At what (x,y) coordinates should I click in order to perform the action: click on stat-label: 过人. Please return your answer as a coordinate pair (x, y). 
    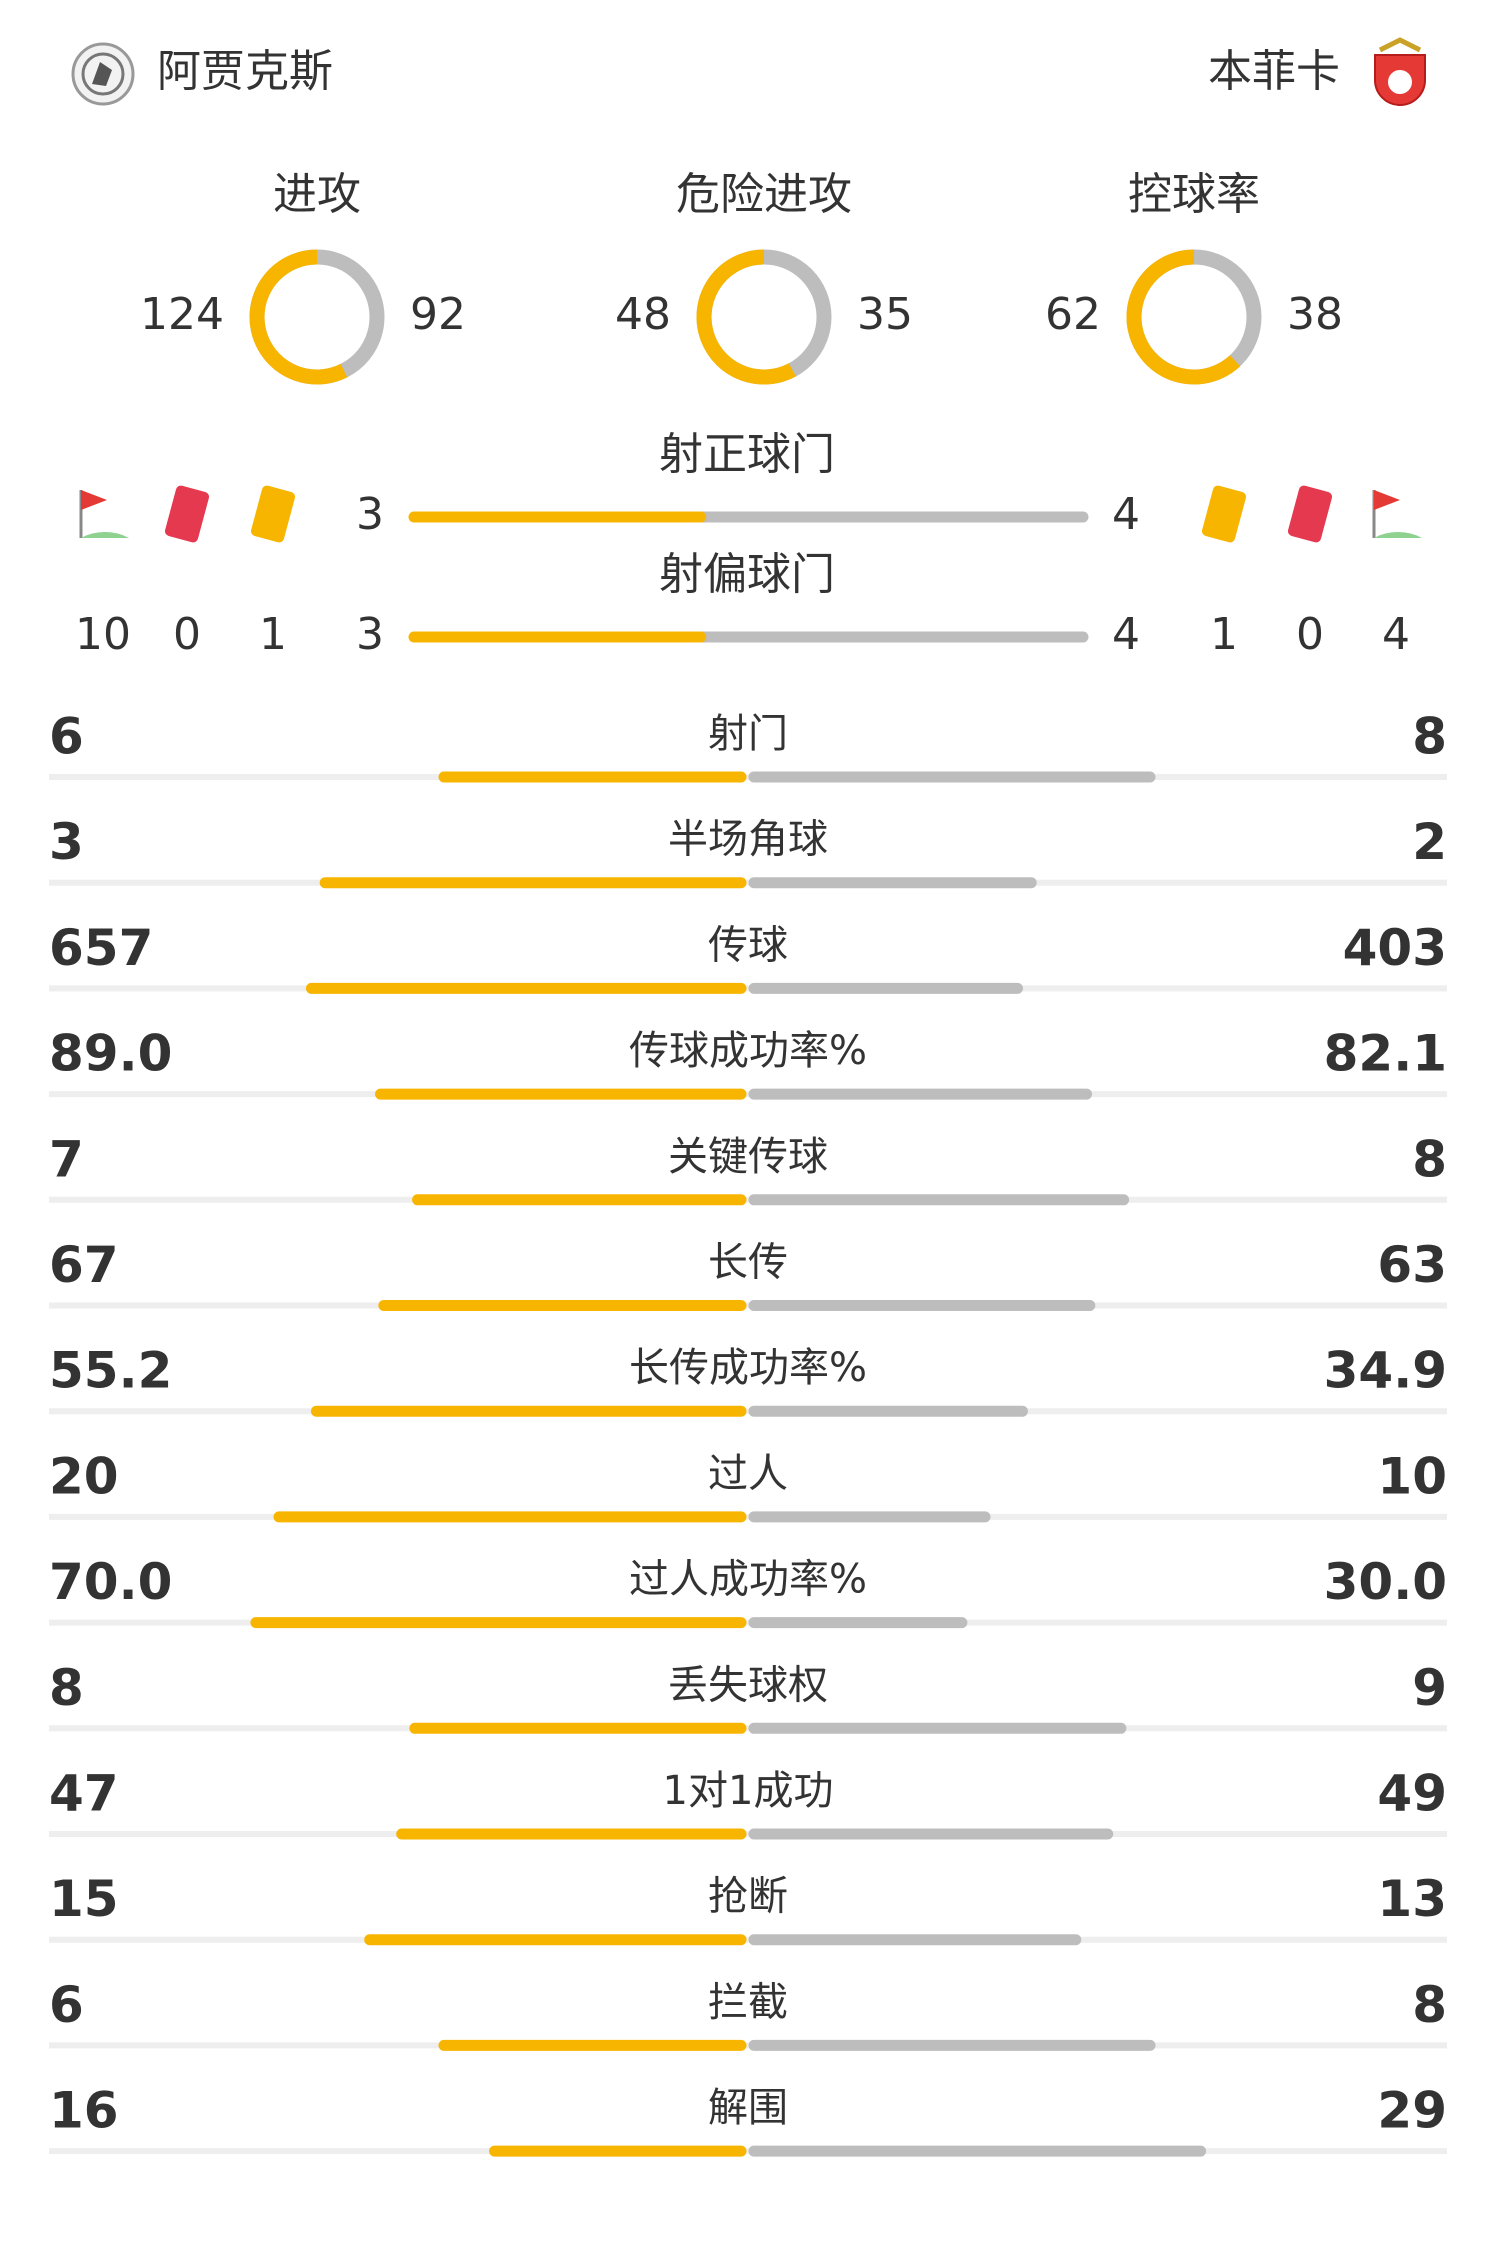
    Looking at the image, I should click on (748, 1474).